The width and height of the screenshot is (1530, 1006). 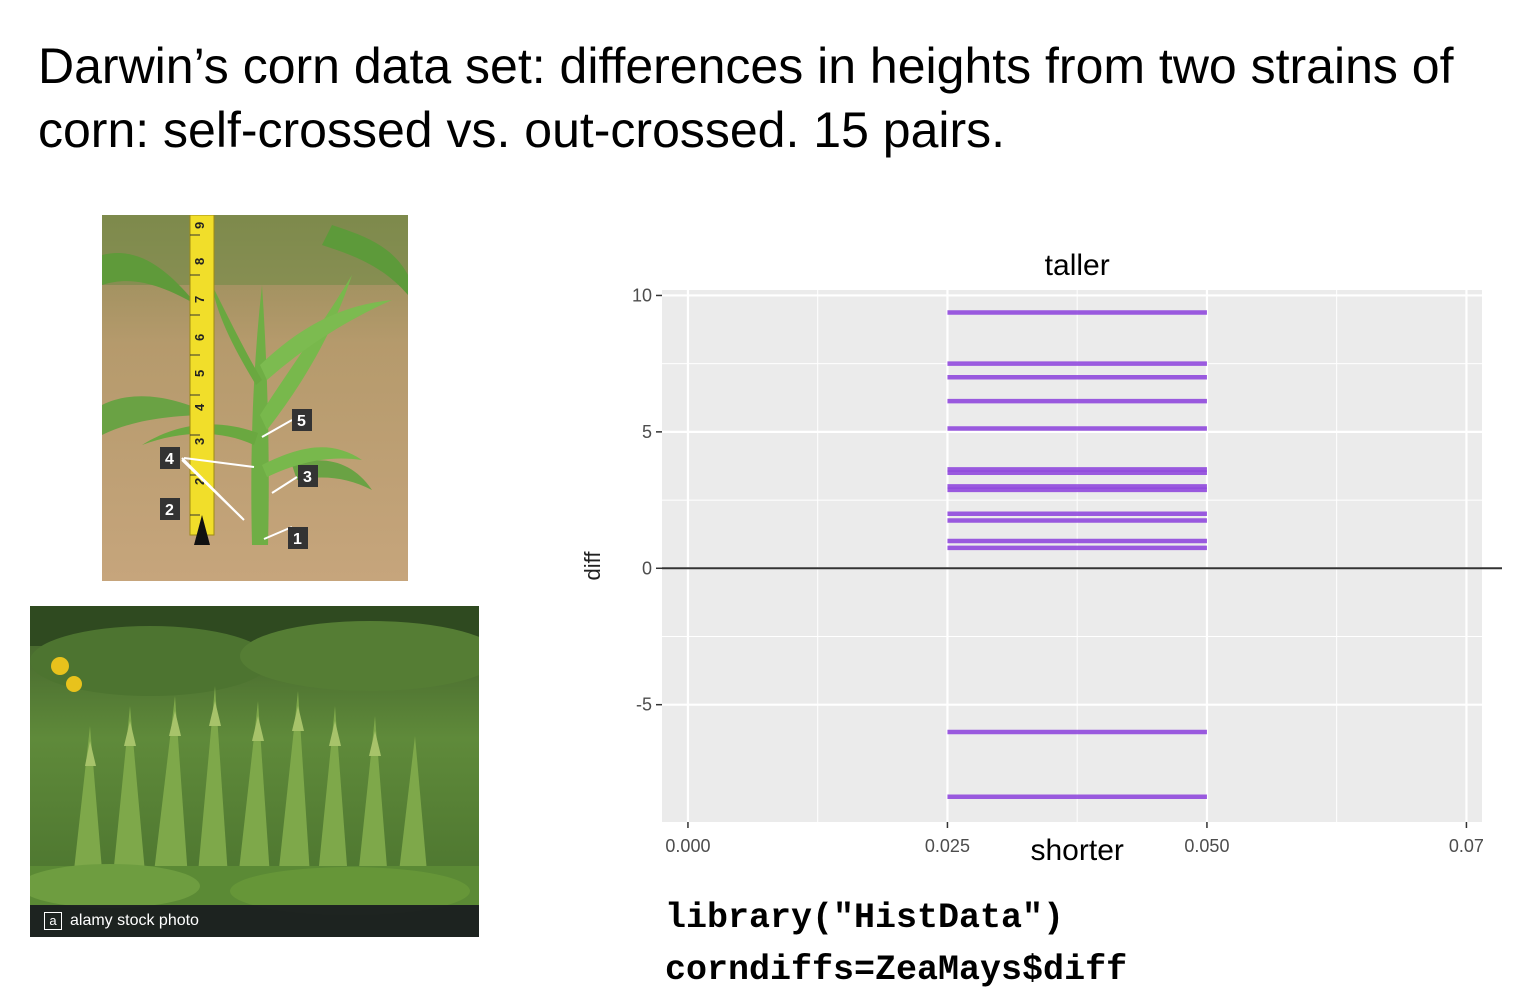 What do you see at coordinates (53, 921) in the screenshot?
I see `alamy-logo-icon: a` at bounding box center [53, 921].